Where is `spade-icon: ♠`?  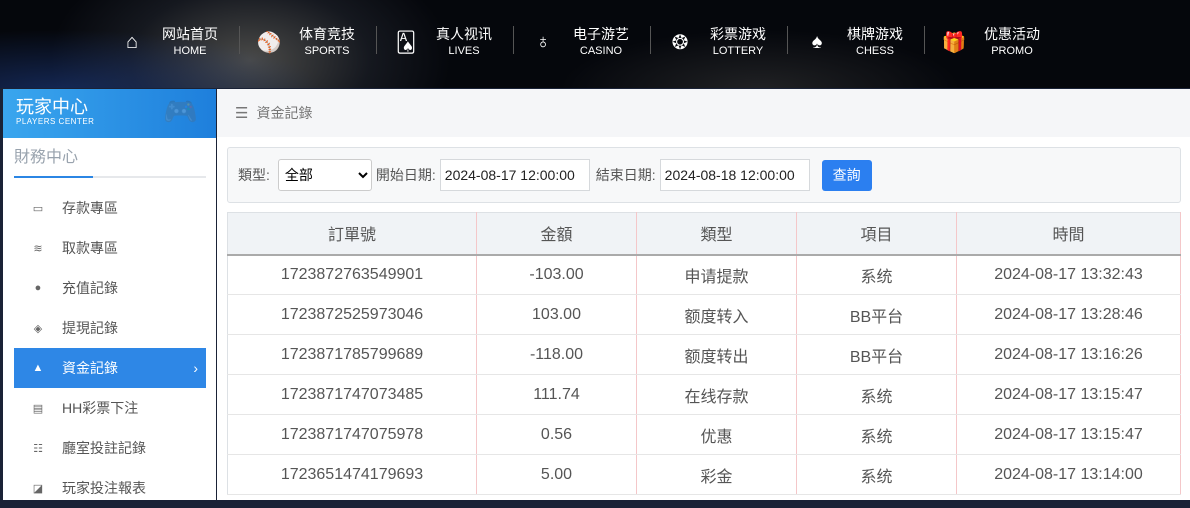 spade-icon: ♠ is located at coordinates (817, 41).